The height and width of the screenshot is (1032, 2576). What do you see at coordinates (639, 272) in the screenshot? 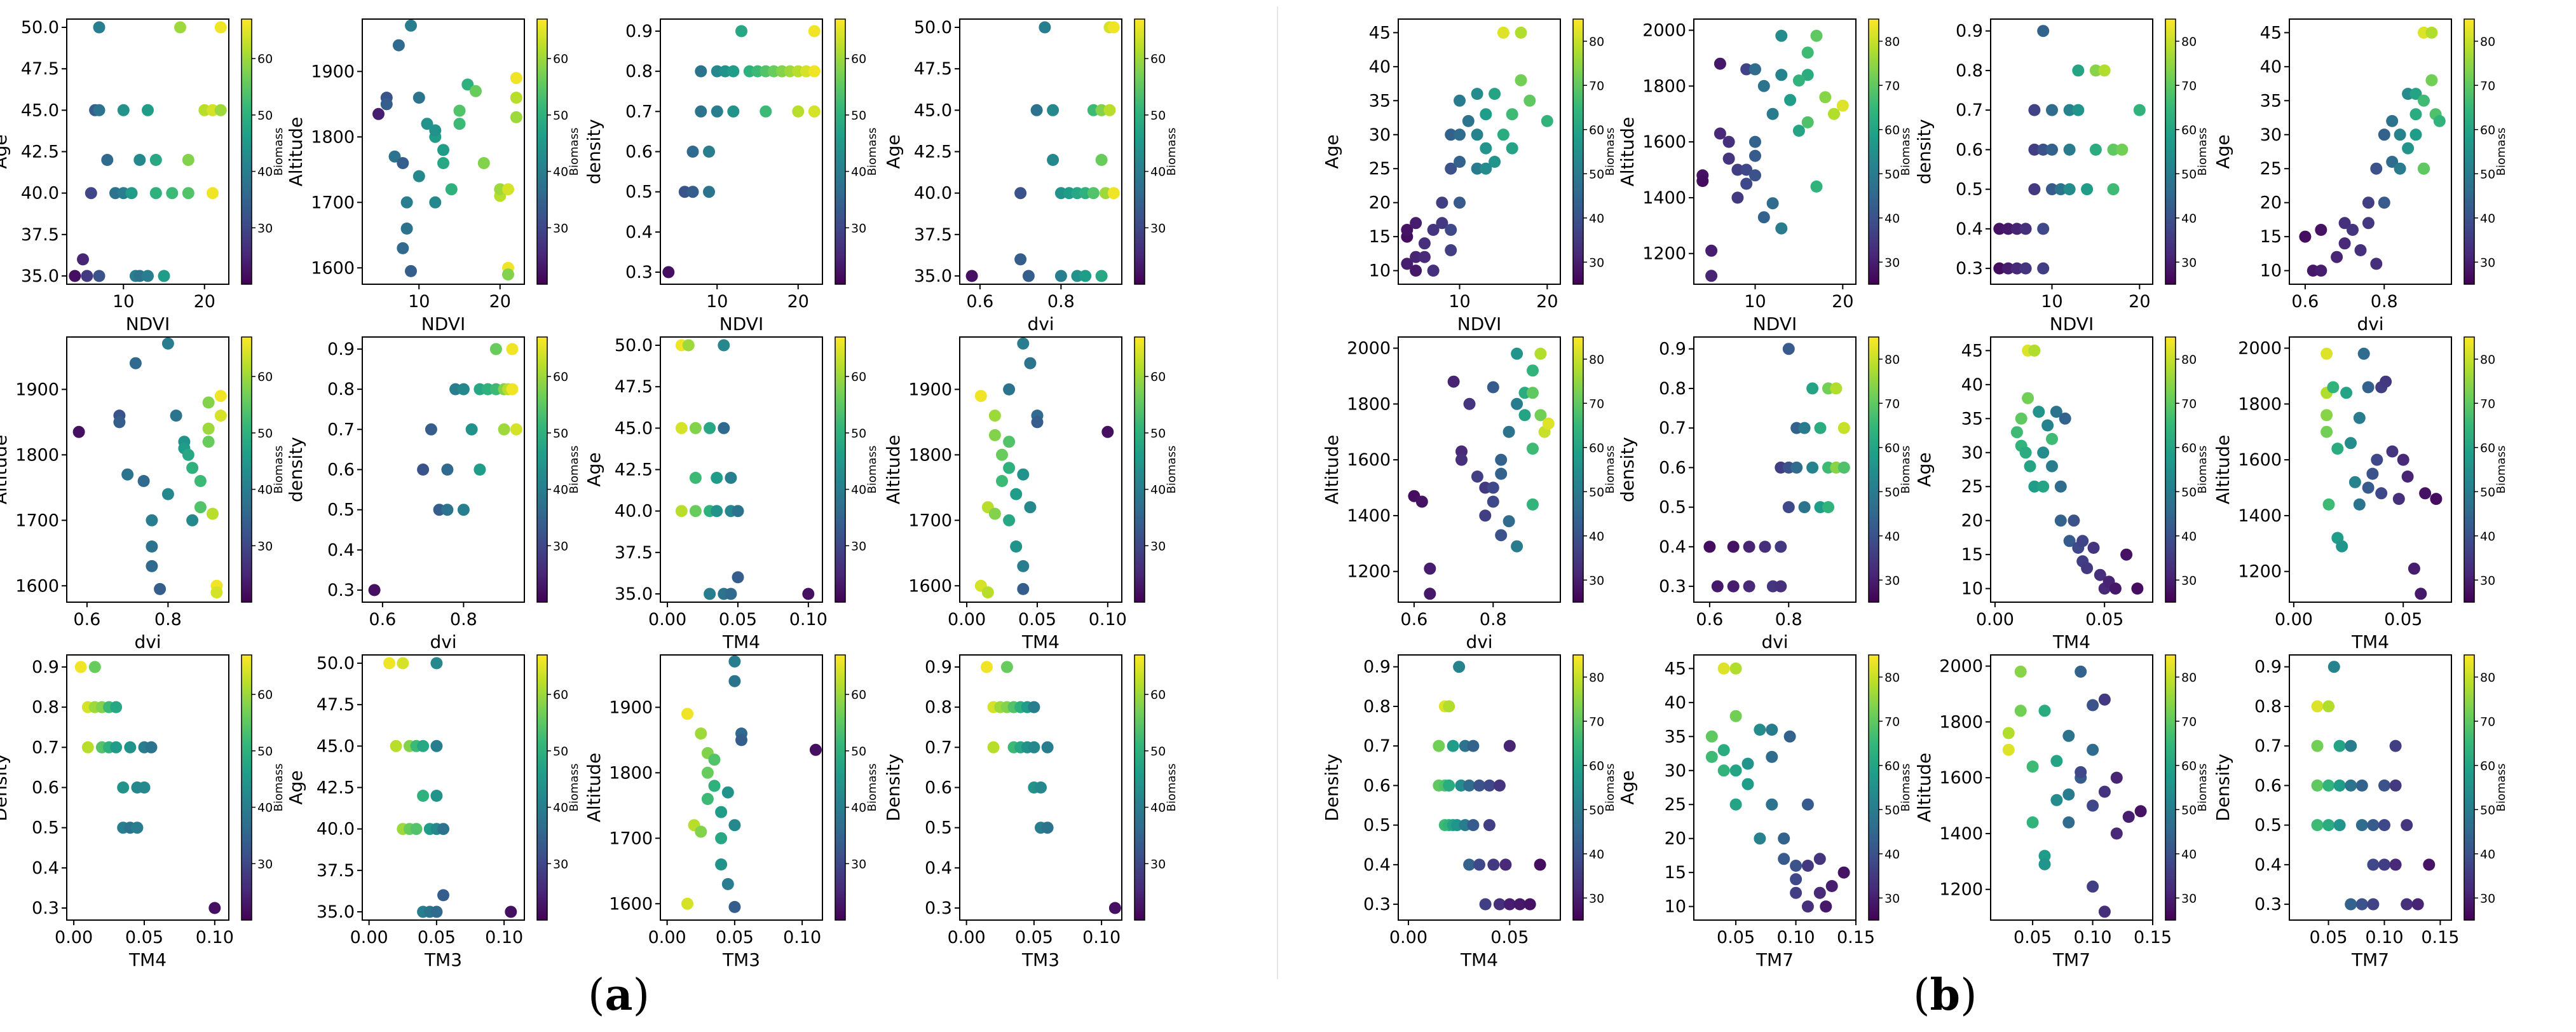
I see `y-tick-label: 0.3` at bounding box center [639, 272].